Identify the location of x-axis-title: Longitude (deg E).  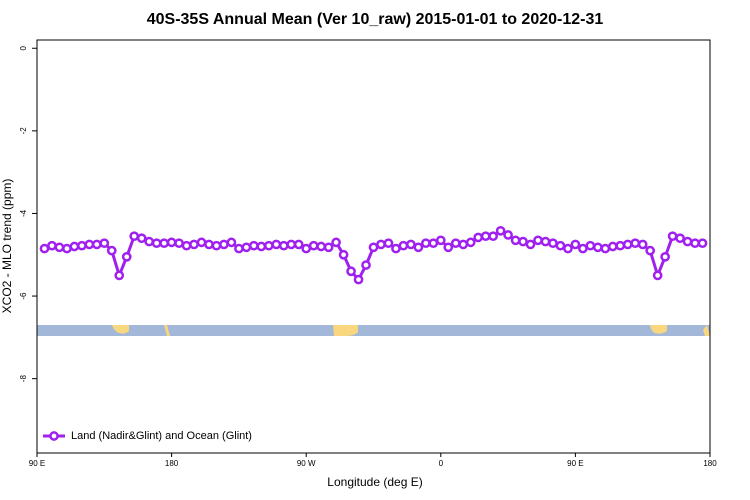
(374, 482).